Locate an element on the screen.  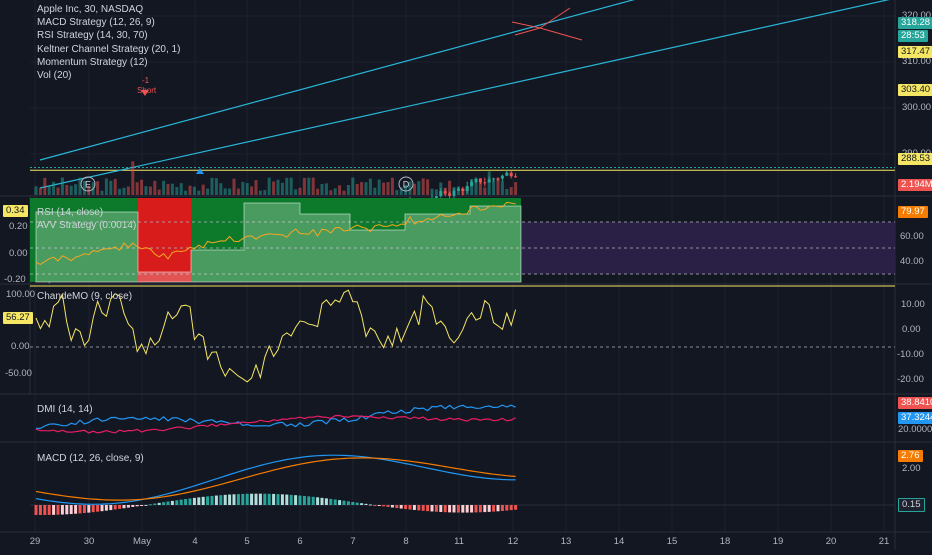
rsi-legend-title: RSI (14, close) is located at coordinates (70, 212).